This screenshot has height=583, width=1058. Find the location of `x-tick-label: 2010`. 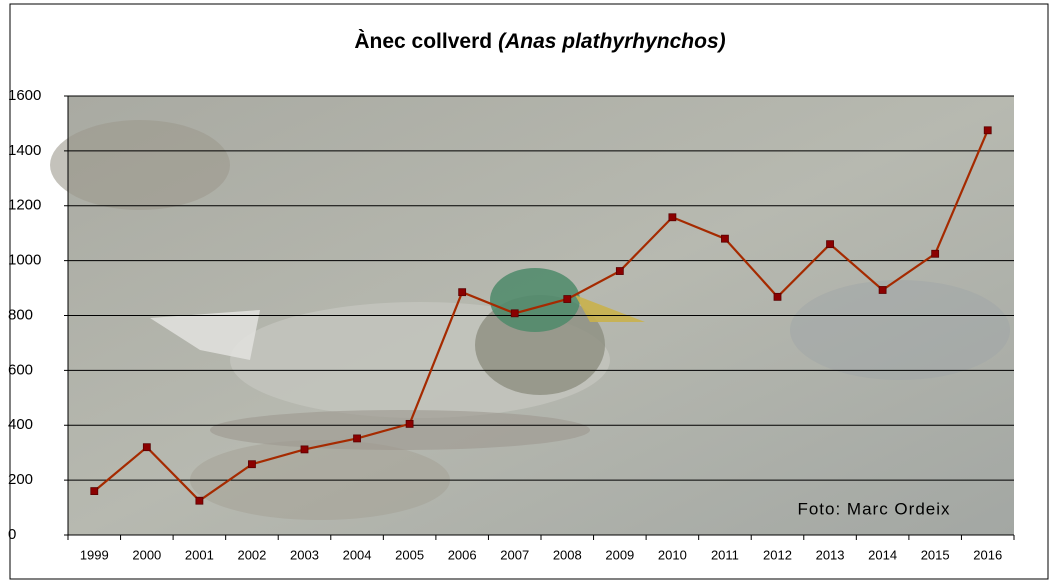

x-tick-label: 2010 is located at coordinates (672, 554).